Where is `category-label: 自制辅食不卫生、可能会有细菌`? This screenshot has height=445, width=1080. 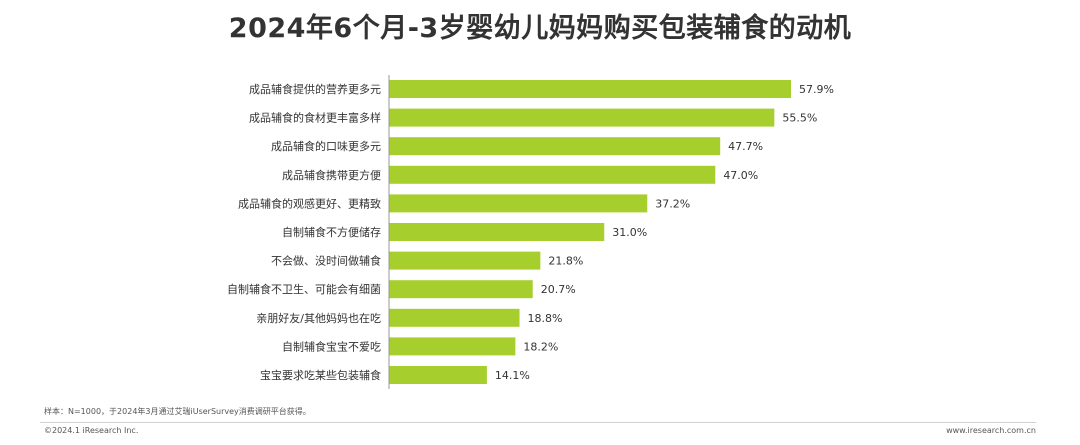 category-label: 自制辅食不卫生、可能会有细菌 is located at coordinates (304, 289).